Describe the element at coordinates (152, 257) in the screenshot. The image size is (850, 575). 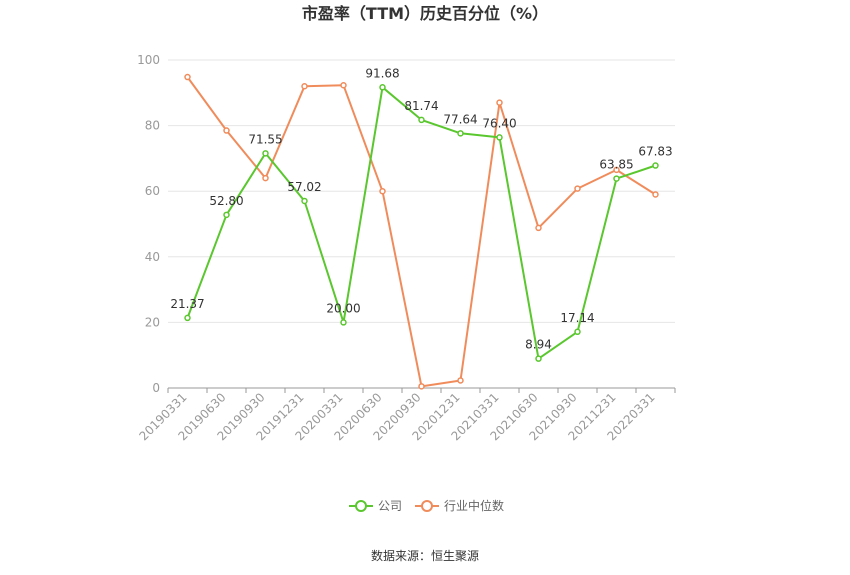
I see `y-tick-label: 40` at that location.